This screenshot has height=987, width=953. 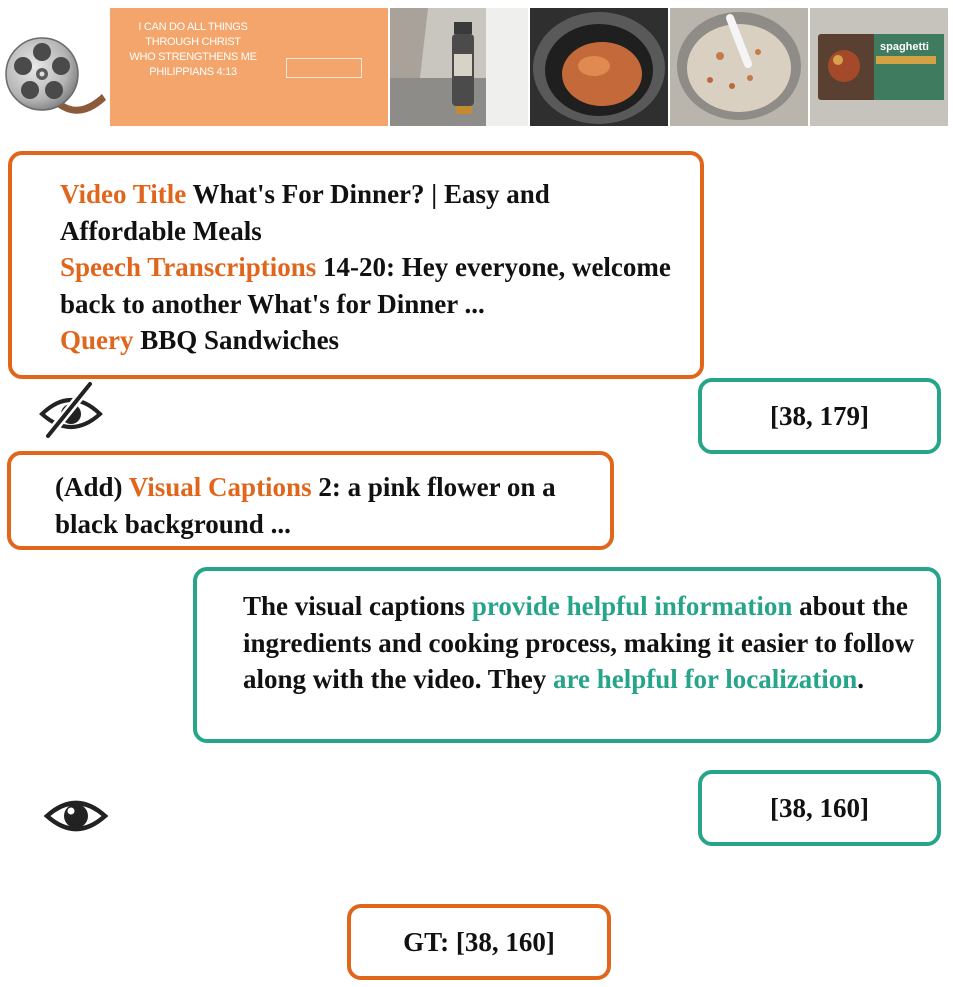 I want to click on frame-spaghetti-box: spaghetti, so click(x=879, y=67).